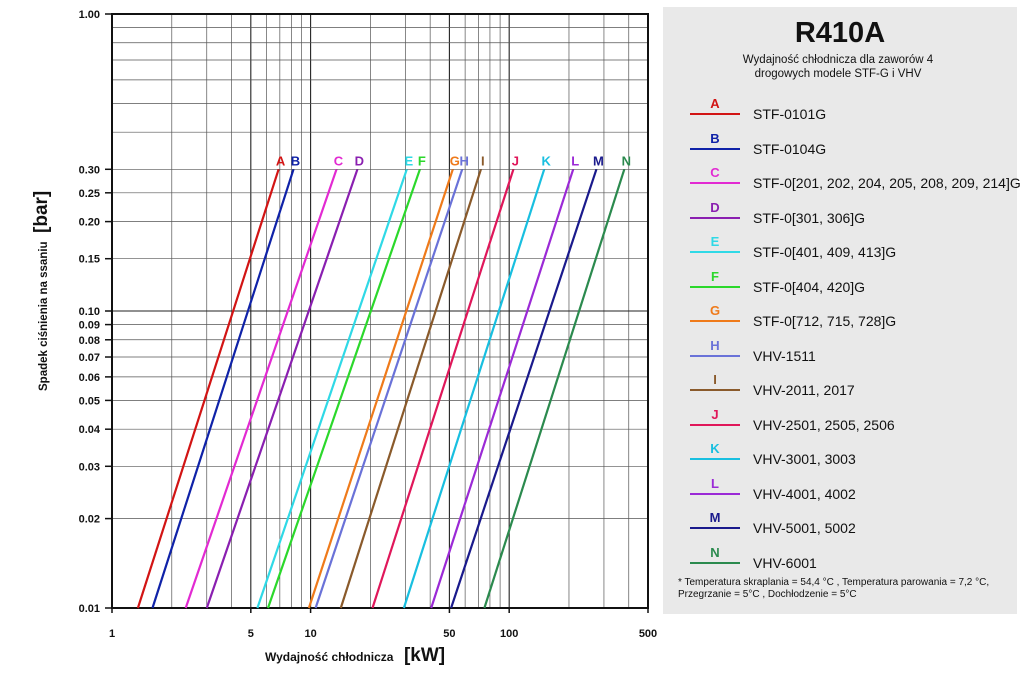 The width and height of the screenshot is (1024, 687). I want to click on legend-item: K VHV-3001, 3003, so click(850, 455).